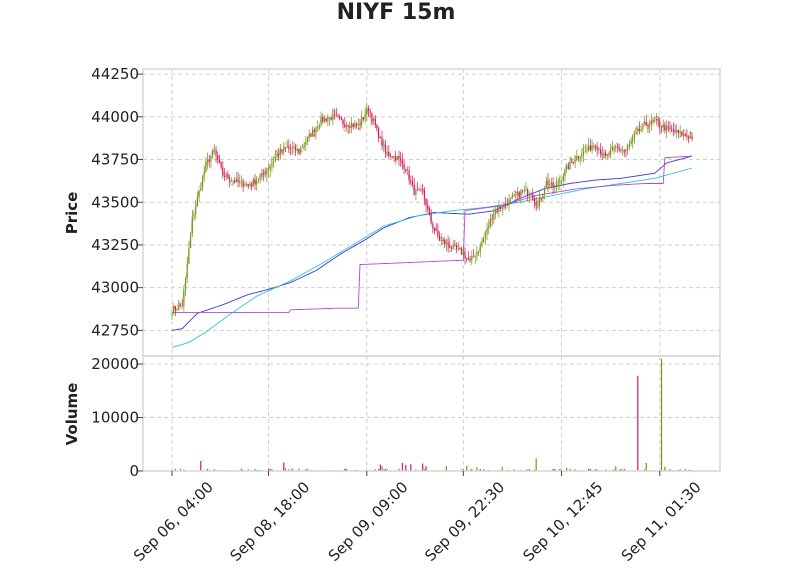 This screenshot has width=800, height=575. I want to click on x-tick-label: Sep 06, 04:00, so click(173, 521).